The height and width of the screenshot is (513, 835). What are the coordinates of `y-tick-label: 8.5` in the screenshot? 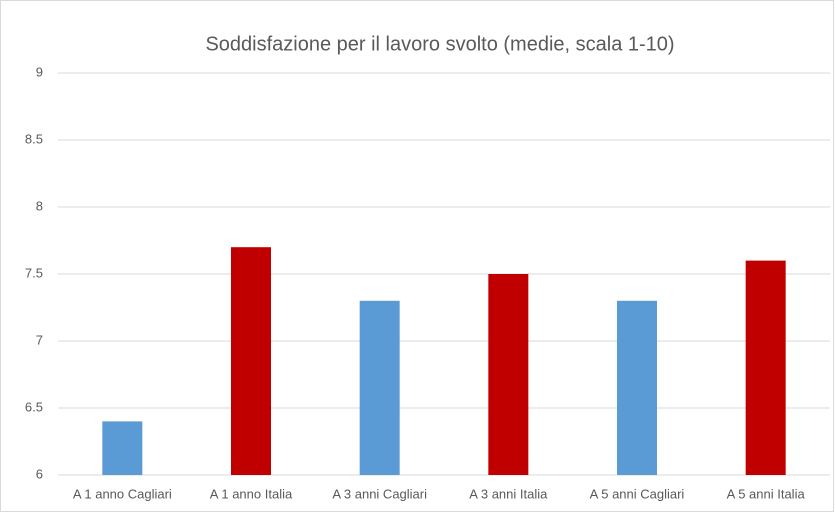 It's located at (34, 138).